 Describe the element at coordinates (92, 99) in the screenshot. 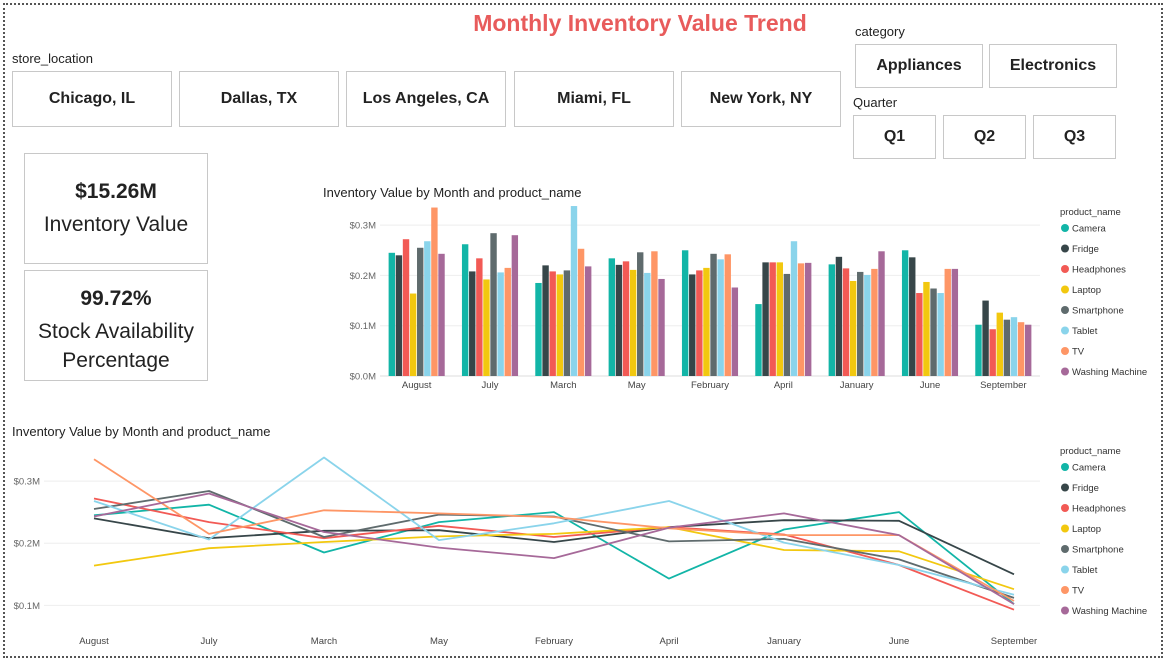

I see `store-location-chicago-button: Chicago, IL` at that location.